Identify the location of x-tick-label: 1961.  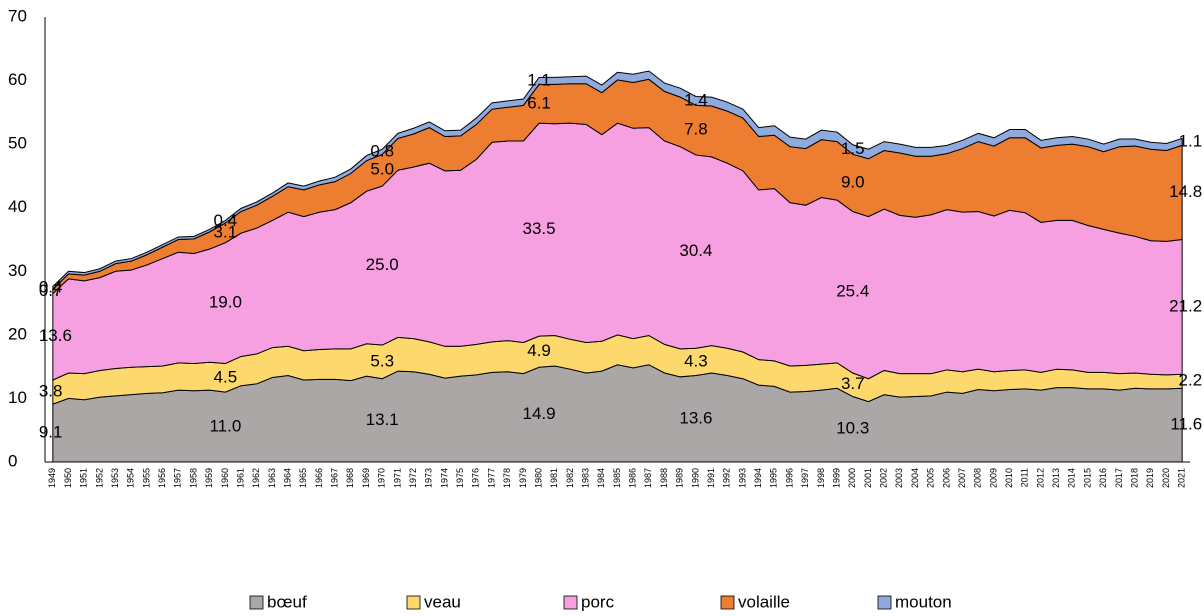
(240, 478).